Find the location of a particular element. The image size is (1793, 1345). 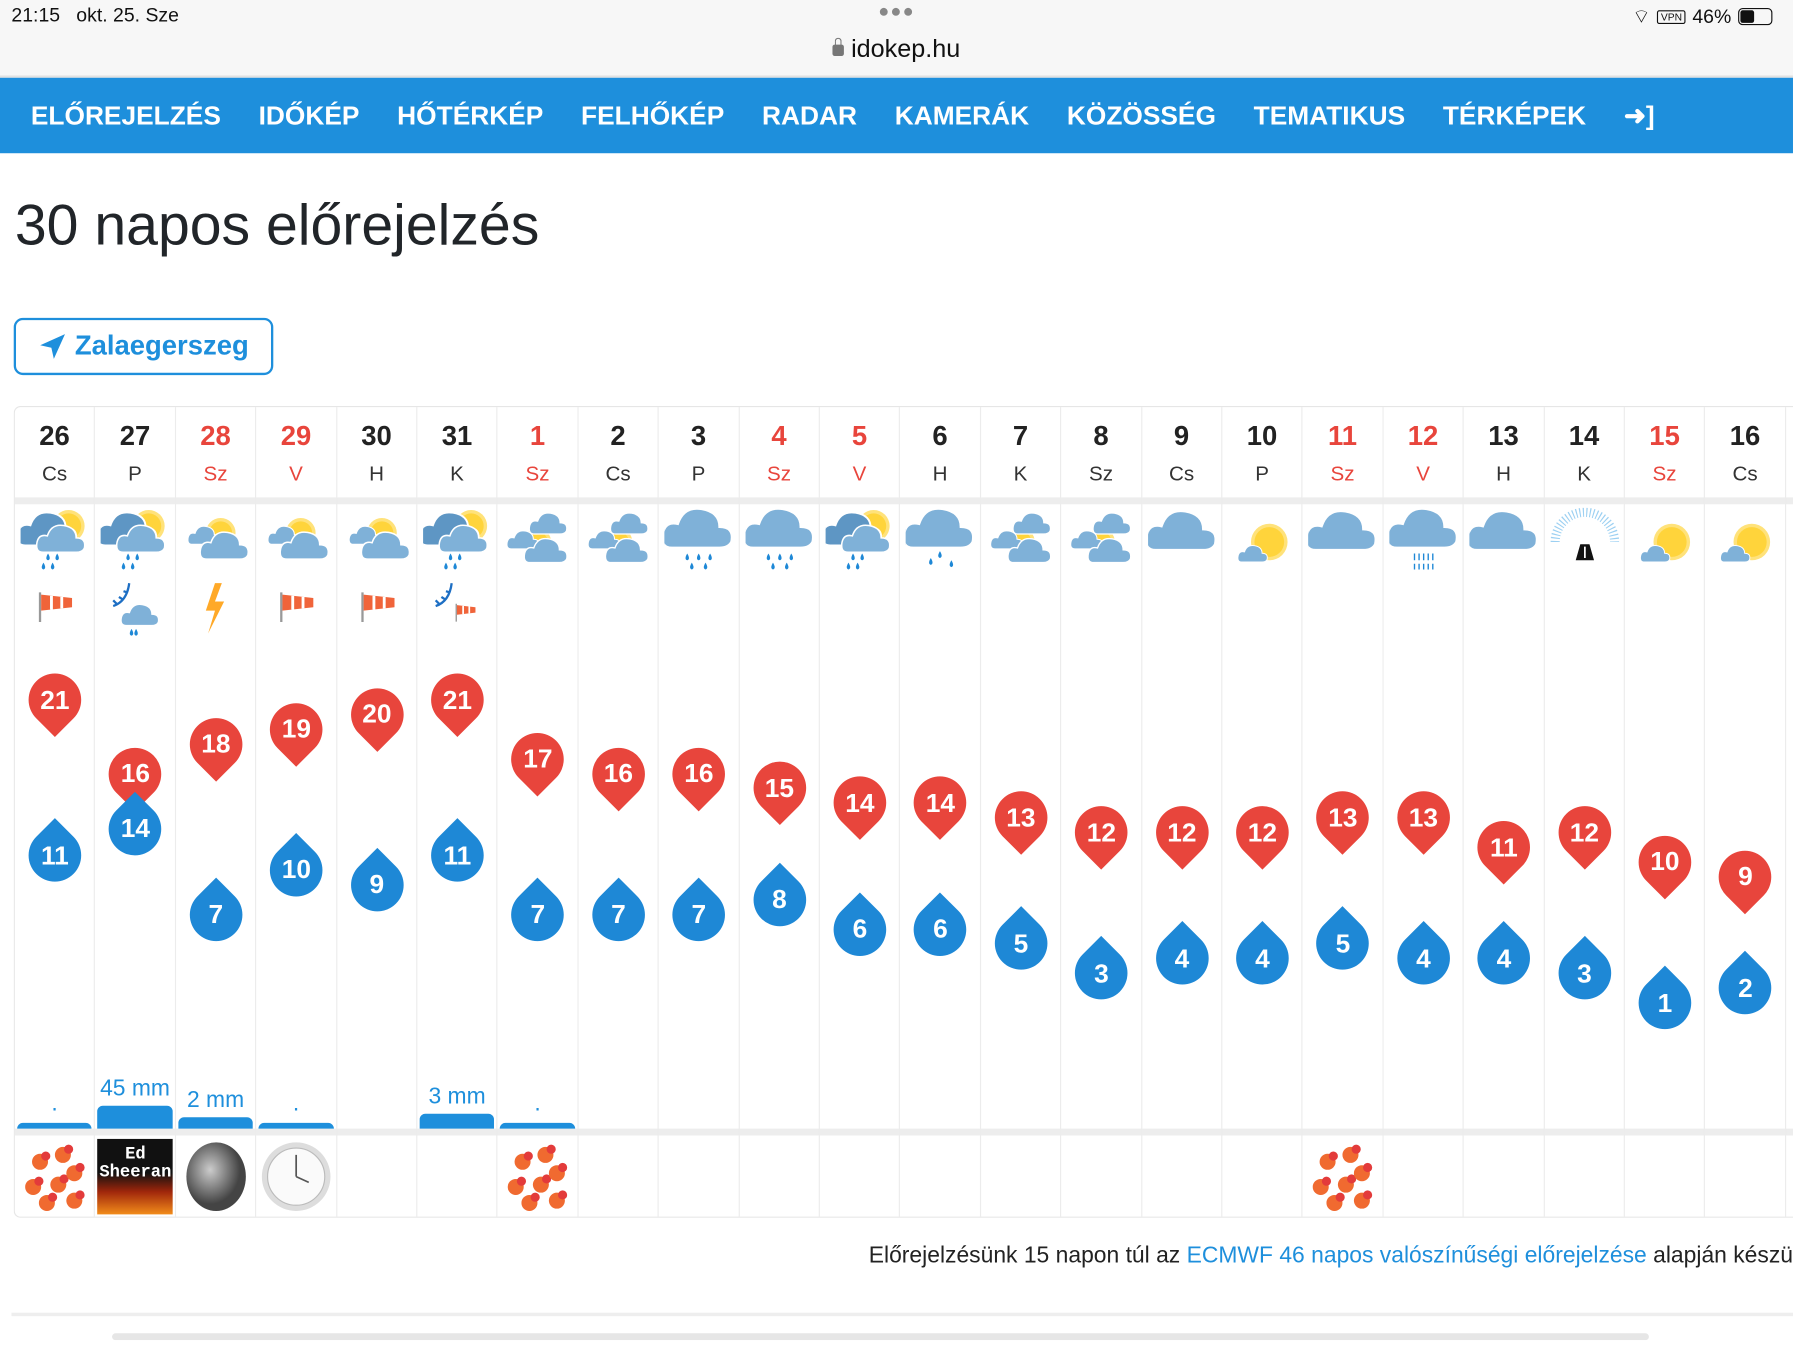

day-column: 14 K 12 3 is located at coordinates (1584, 812).